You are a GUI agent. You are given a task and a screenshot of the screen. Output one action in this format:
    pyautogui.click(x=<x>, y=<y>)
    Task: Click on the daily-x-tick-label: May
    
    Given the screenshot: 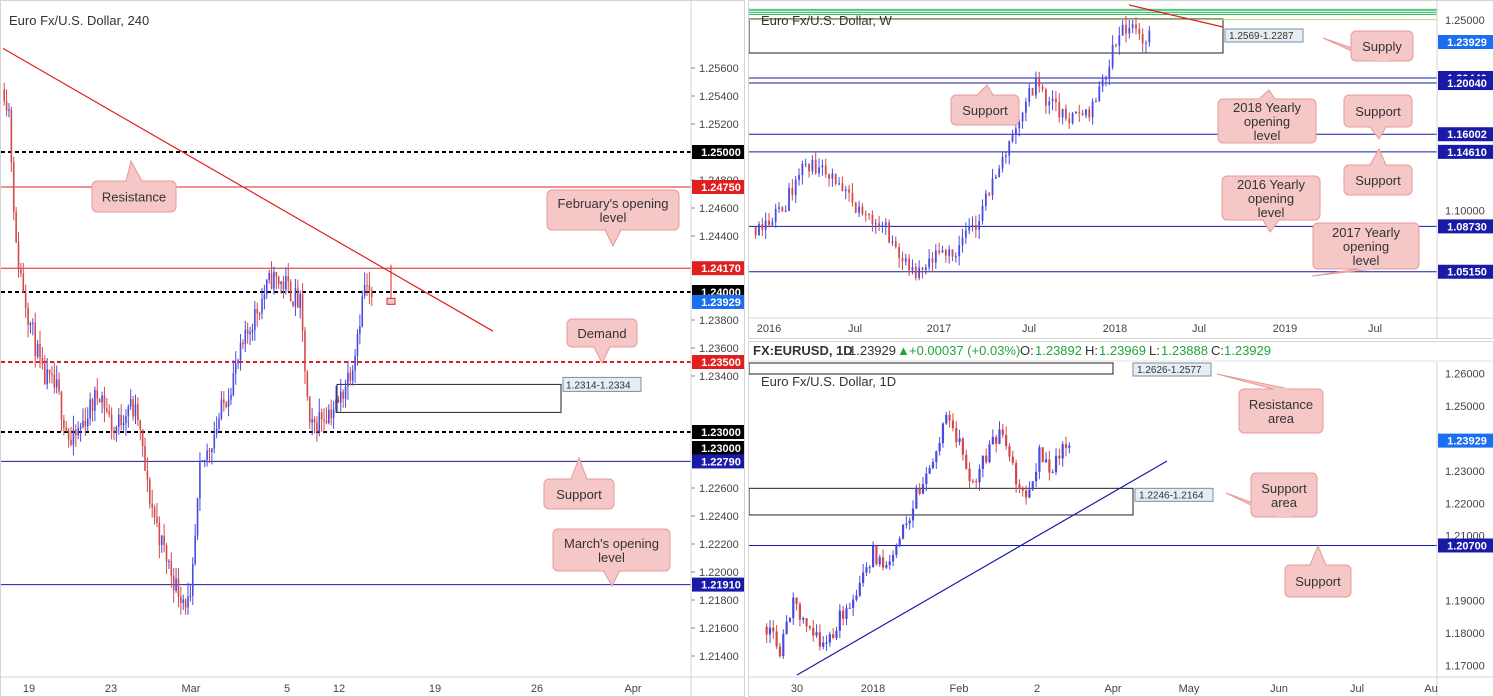 What is the action you would take?
    pyautogui.click(x=1189, y=689)
    